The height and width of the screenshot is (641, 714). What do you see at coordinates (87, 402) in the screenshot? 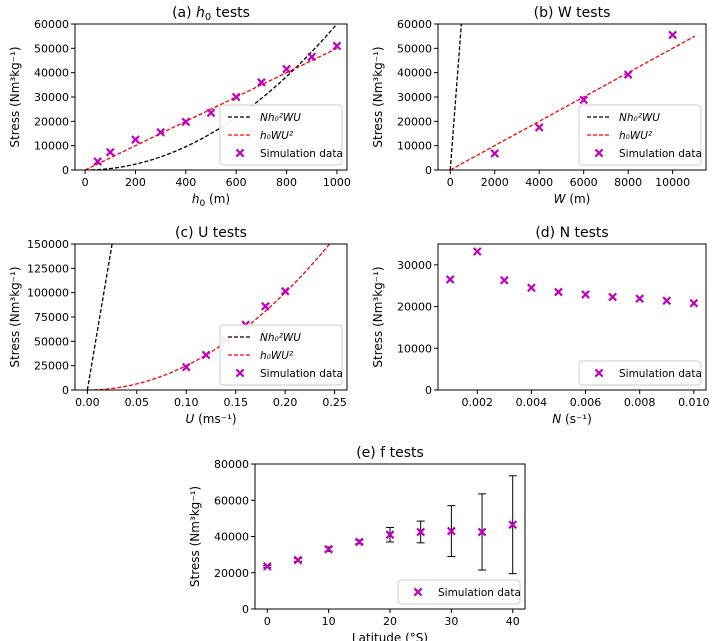
I see `x-tick-label: 0.00` at bounding box center [87, 402].